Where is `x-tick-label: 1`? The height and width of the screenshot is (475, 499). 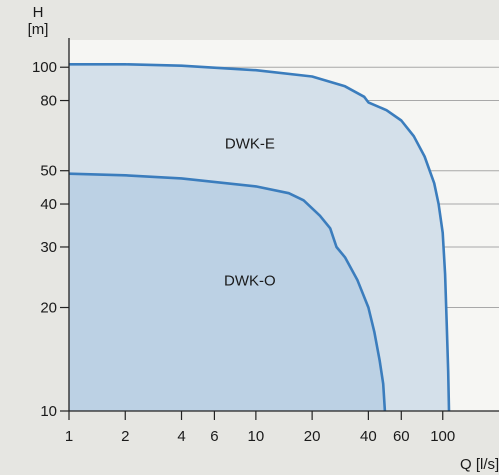 x-tick-label: 1 is located at coordinates (69, 436).